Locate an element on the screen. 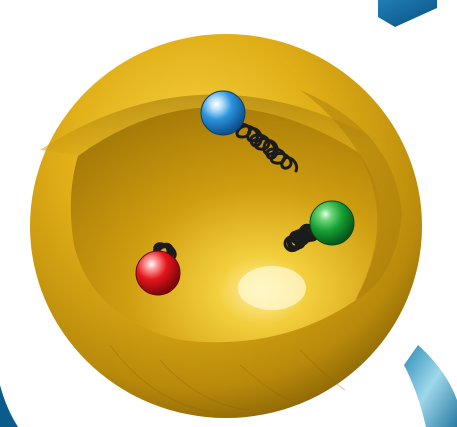 Image resolution: width=457 pixels, height=427 pixels. gluon-blue-green is located at coordinates (267, 147).